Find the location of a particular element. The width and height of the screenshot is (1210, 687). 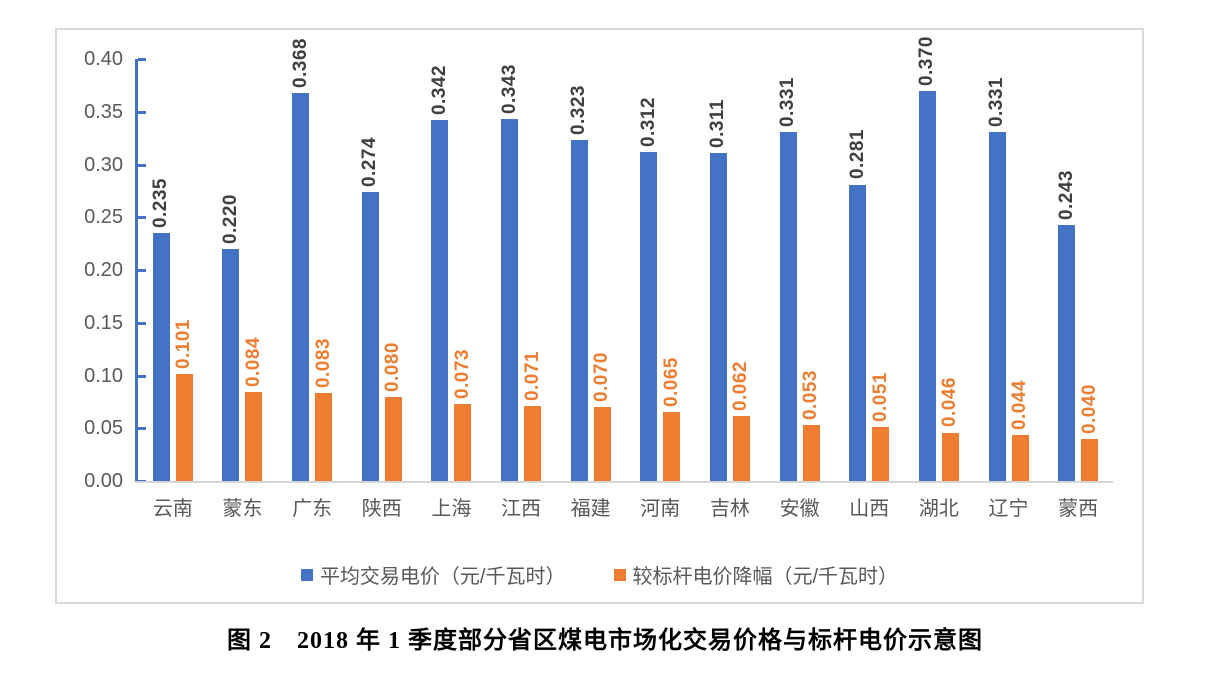

x-category-label: 蒙东 is located at coordinates (242, 509).